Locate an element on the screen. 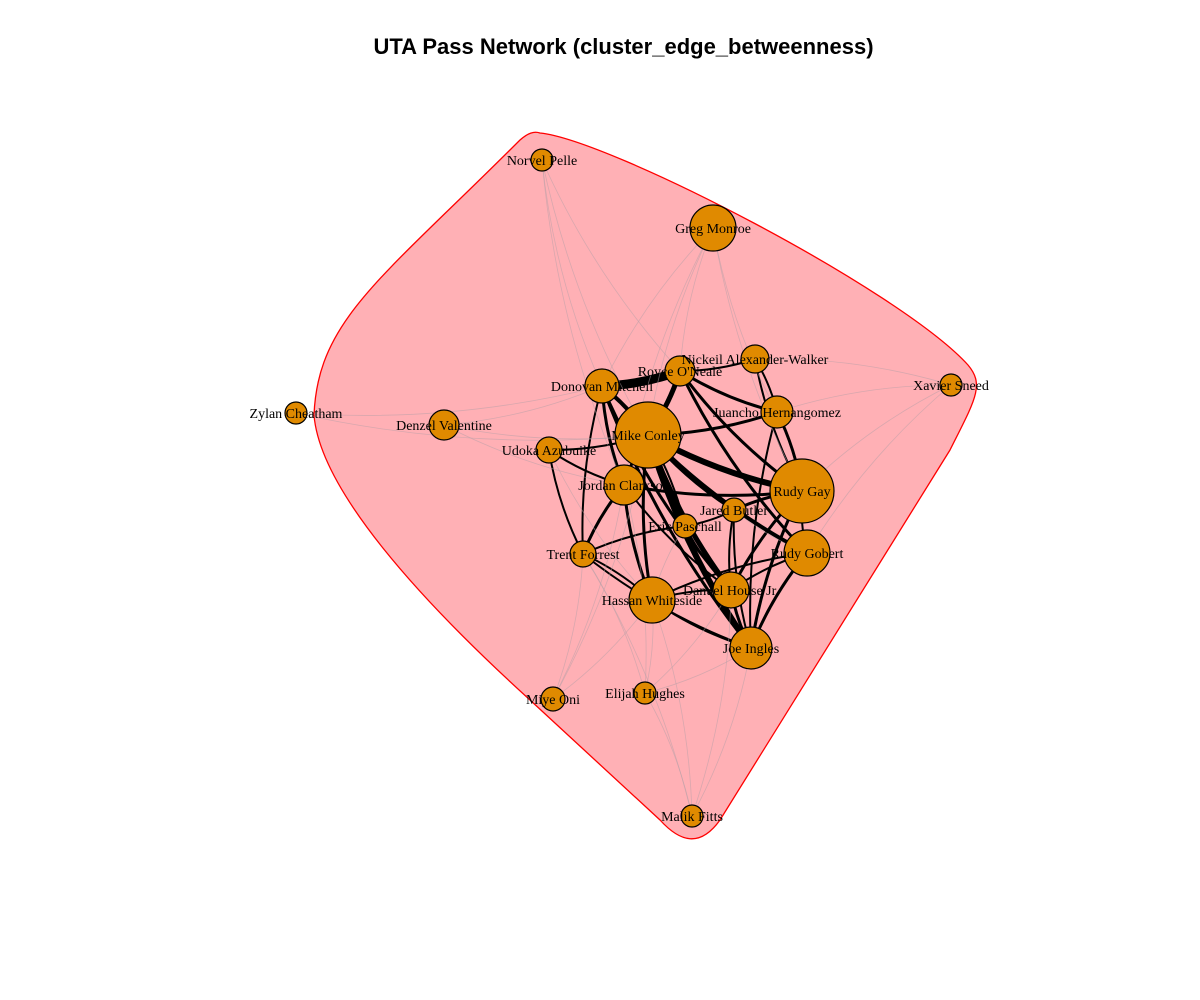  edge-miye-mike is located at coordinates (600, 567).